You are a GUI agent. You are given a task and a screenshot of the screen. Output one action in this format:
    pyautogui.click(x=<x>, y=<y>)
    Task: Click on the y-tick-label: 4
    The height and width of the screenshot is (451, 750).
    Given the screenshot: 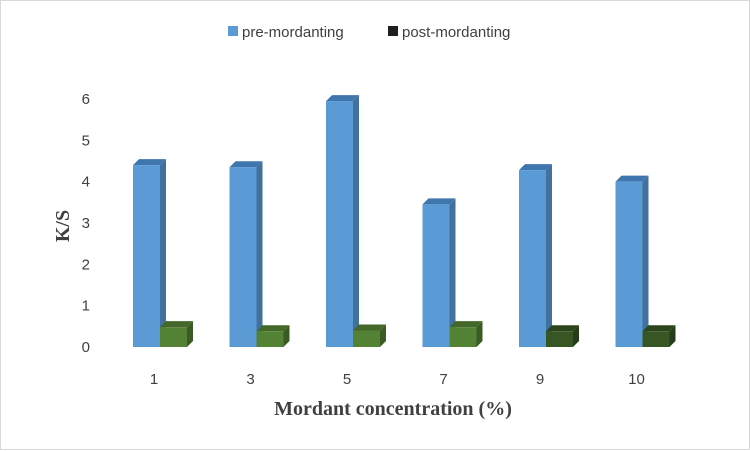 What is the action you would take?
    pyautogui.click(x=86, y=182)
    